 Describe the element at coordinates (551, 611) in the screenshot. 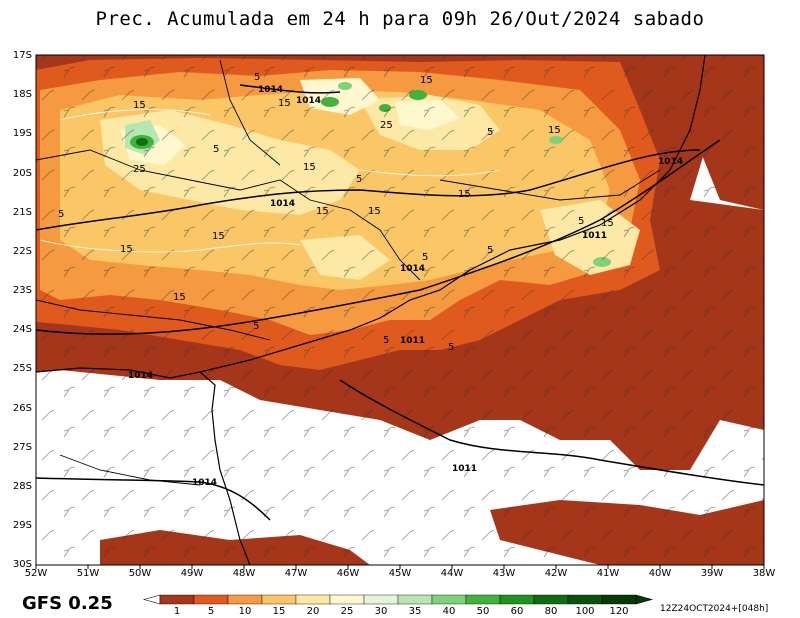

I see `colorbar-label: 80` at that location.